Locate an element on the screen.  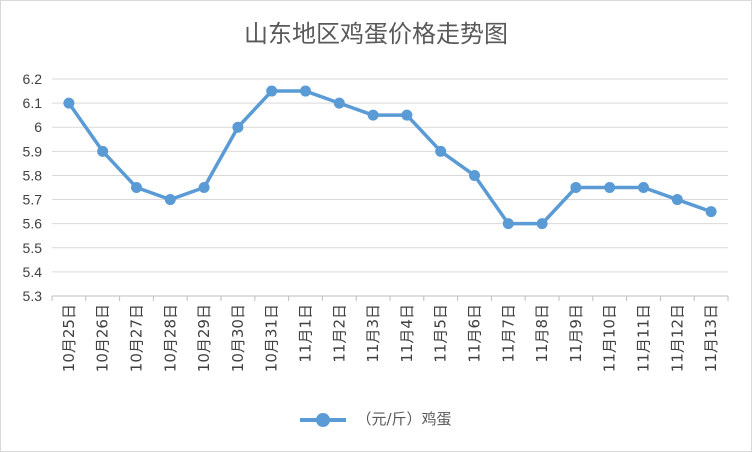
x-tick-label: 10月28日 is located at coordinates (170, 338).